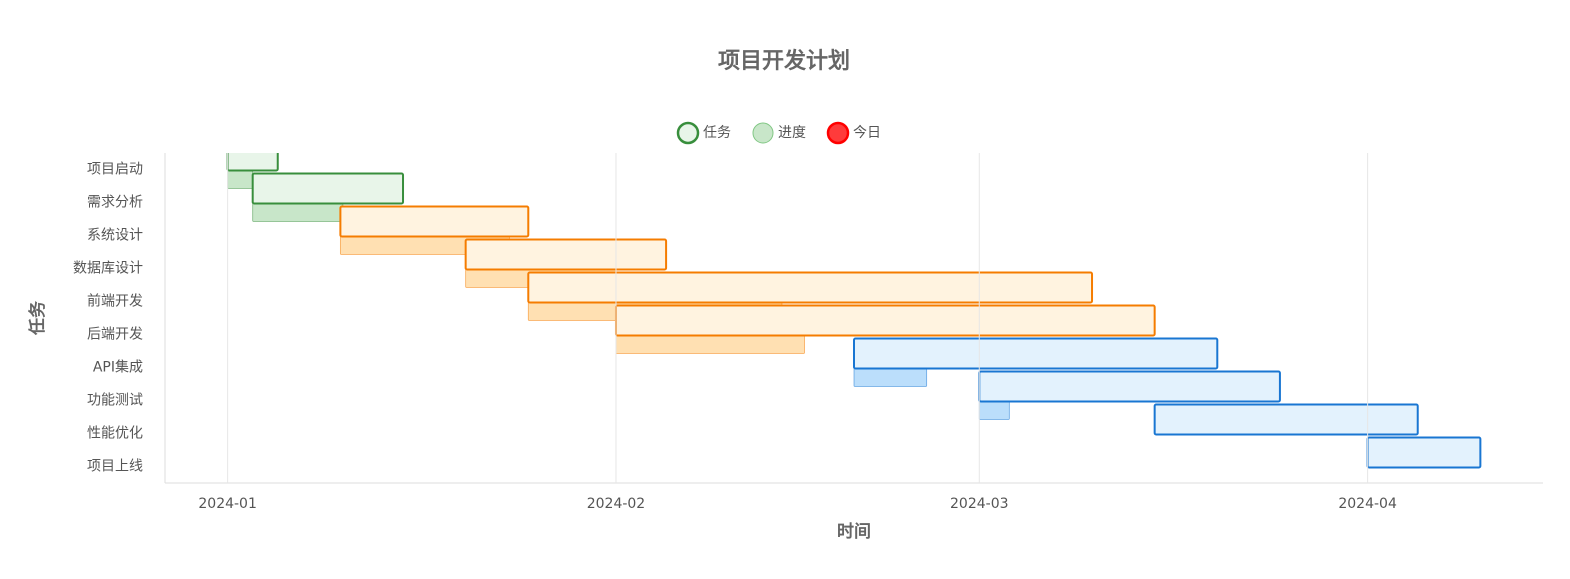 The height and width of the screenshot is (579, 1570). What do you see at coordinates (979, 504) in the screenshot?
I see `x-tick-label: 2024-03` at bounding box center [979, 504].